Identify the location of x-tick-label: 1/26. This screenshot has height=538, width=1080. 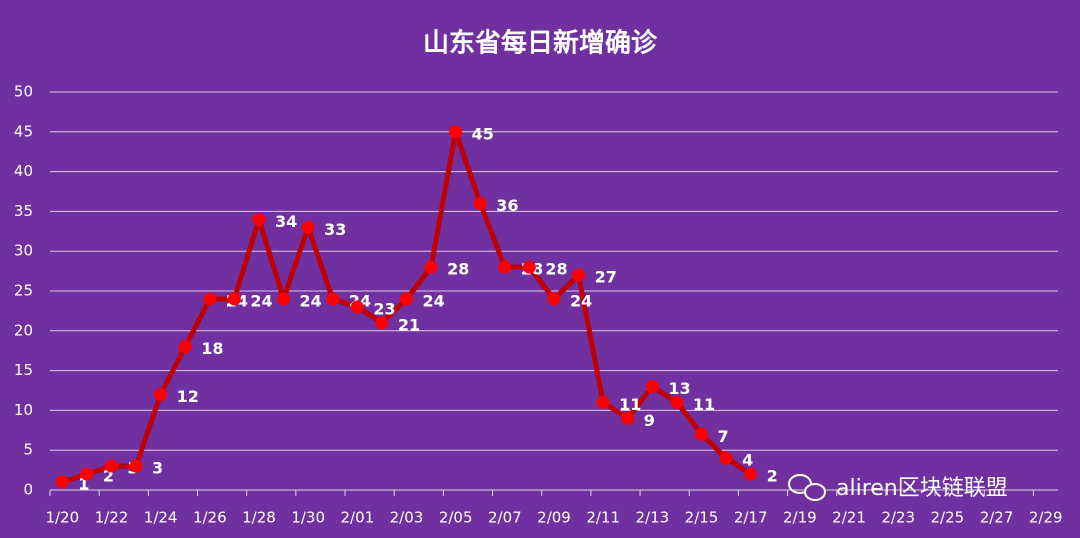
(210, 518).